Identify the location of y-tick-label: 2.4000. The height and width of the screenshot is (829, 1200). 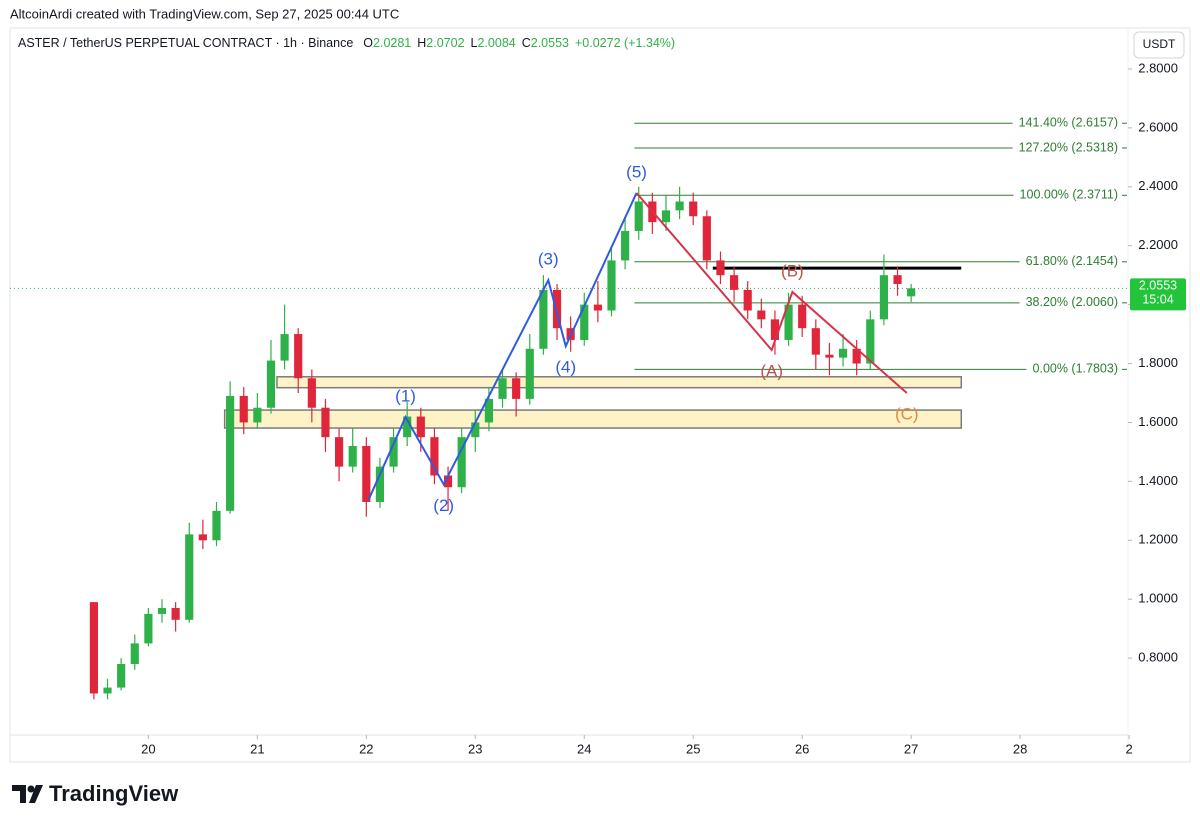
(1158, 185).